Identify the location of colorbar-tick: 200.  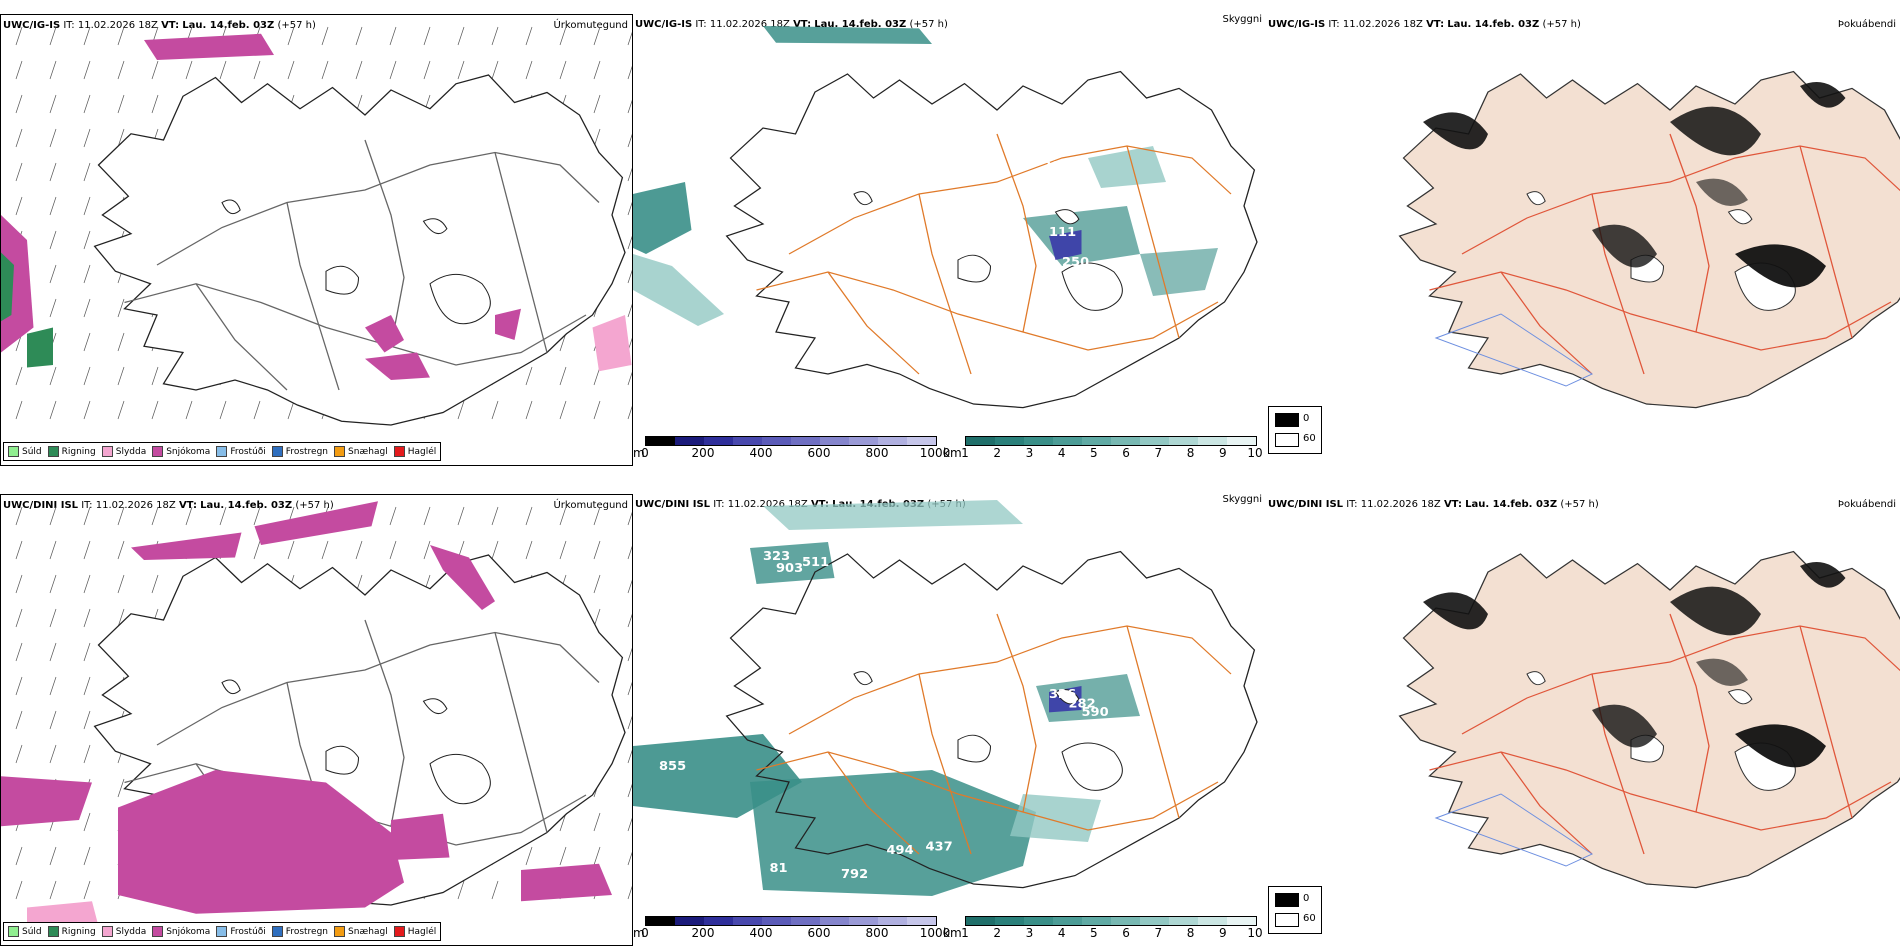
(703, 933).